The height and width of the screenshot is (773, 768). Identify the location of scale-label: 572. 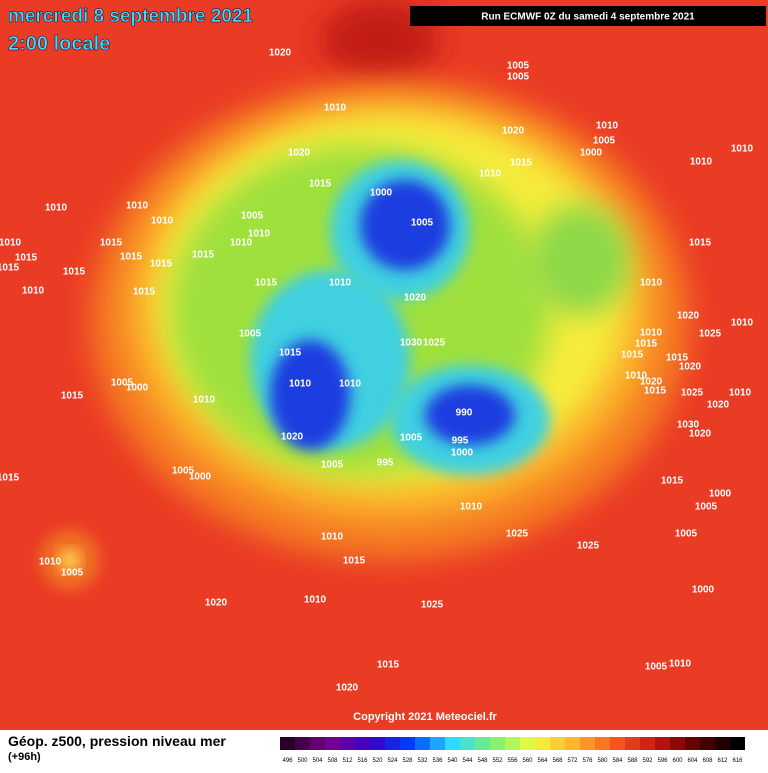
(572, 761).